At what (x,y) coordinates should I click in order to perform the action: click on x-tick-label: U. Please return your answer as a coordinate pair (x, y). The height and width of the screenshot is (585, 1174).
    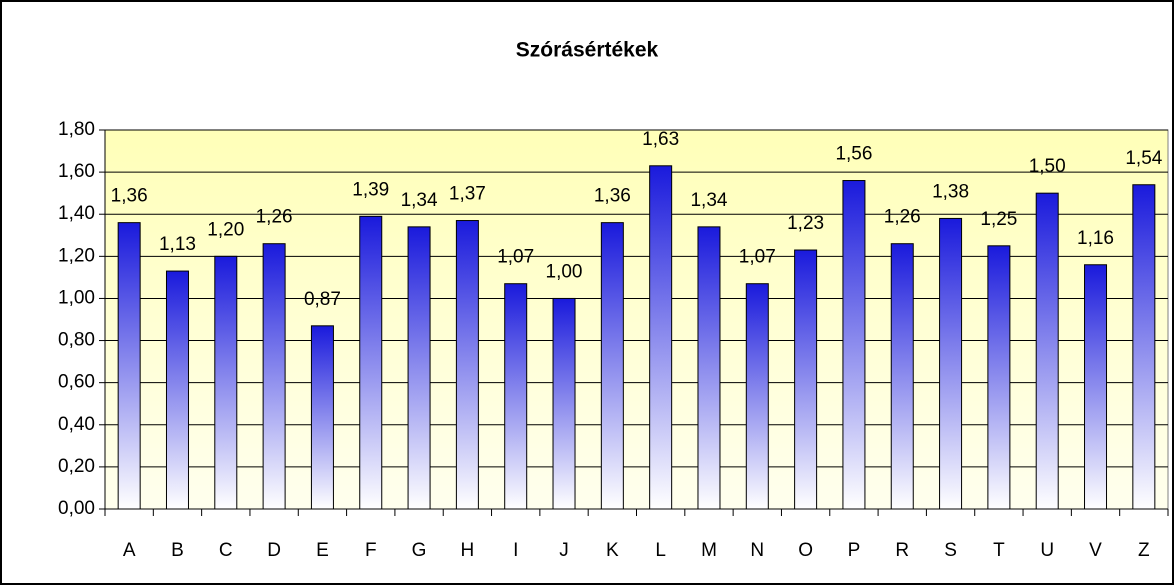
    Looking at the image, I should click on (1047, 550).